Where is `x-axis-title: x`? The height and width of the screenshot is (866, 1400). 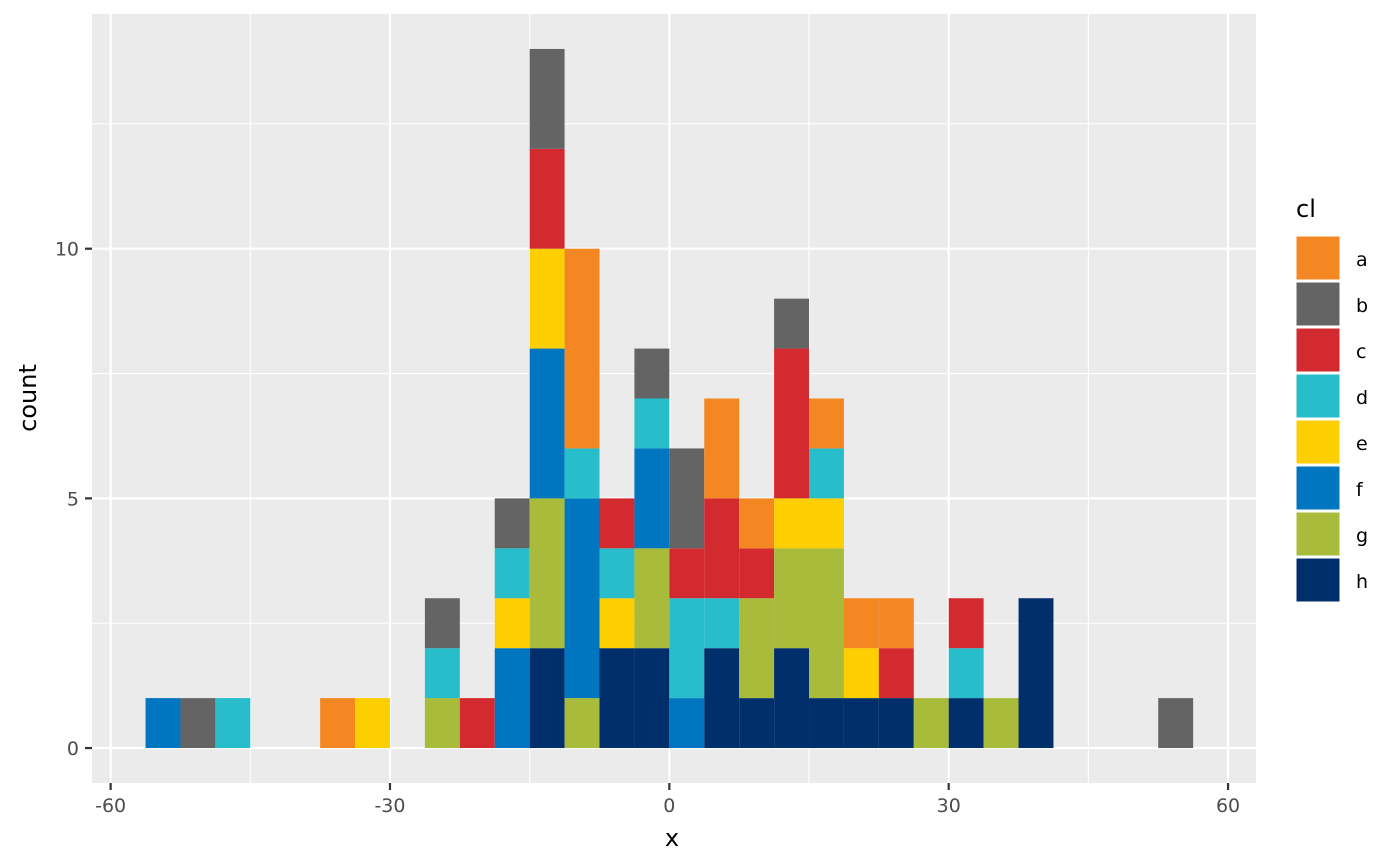 x-axis-title: x is located at coordinates (672, 838).